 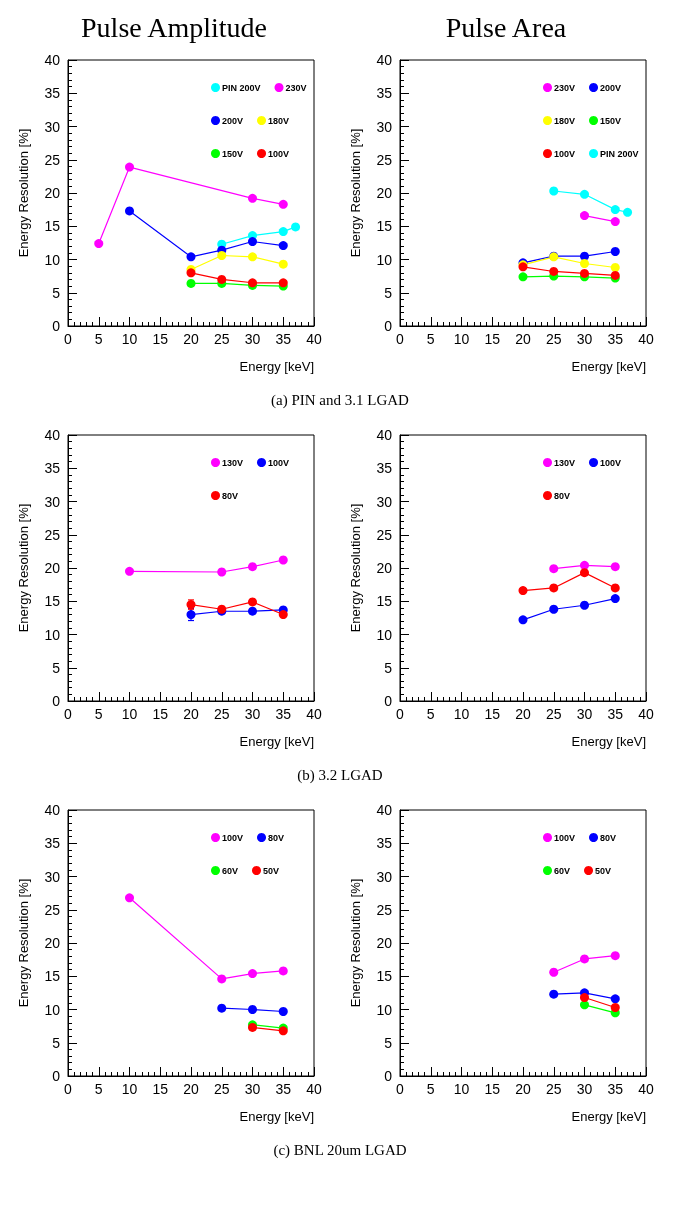 I want to click on legend-label: 180V, so click(x=565, y=120).